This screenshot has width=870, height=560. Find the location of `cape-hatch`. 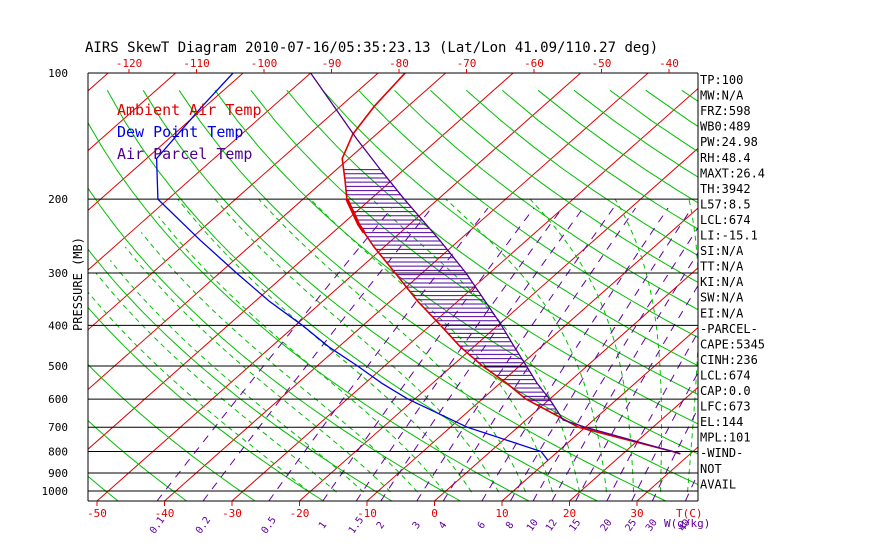

cape-hatch is located at coordinates (452, 293).